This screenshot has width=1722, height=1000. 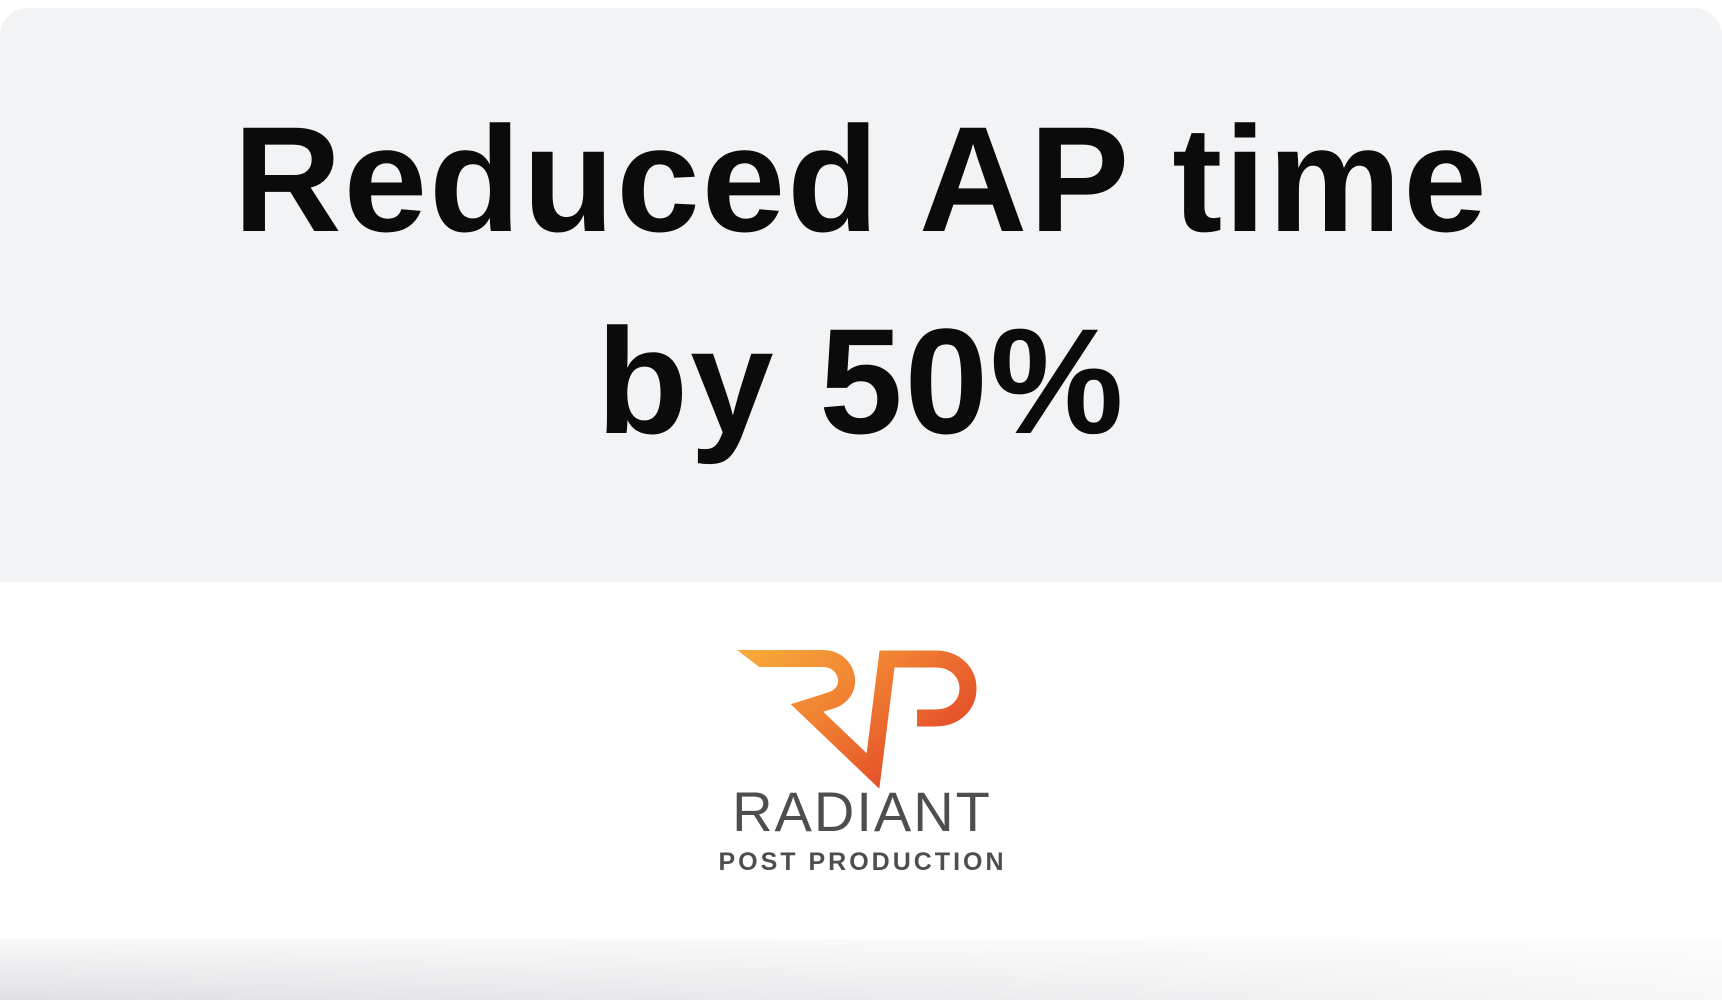 I want to click on headline-line-2: by 50%, so click(x=861, y=381).